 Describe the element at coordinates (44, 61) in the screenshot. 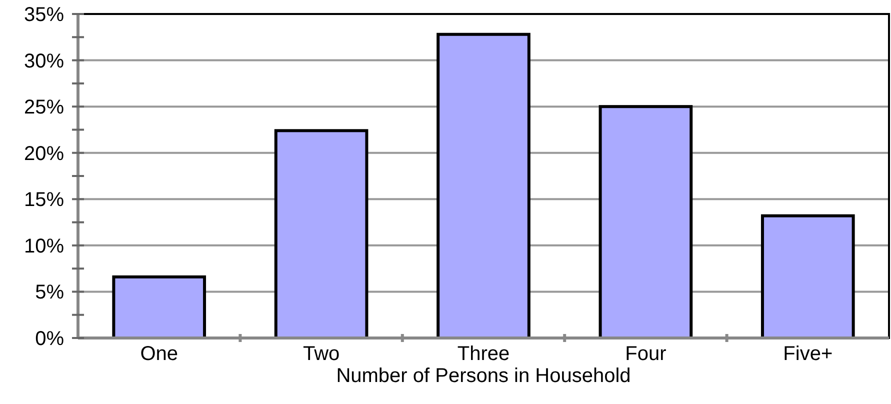

I see `y-tick-label: 30%` at that location.